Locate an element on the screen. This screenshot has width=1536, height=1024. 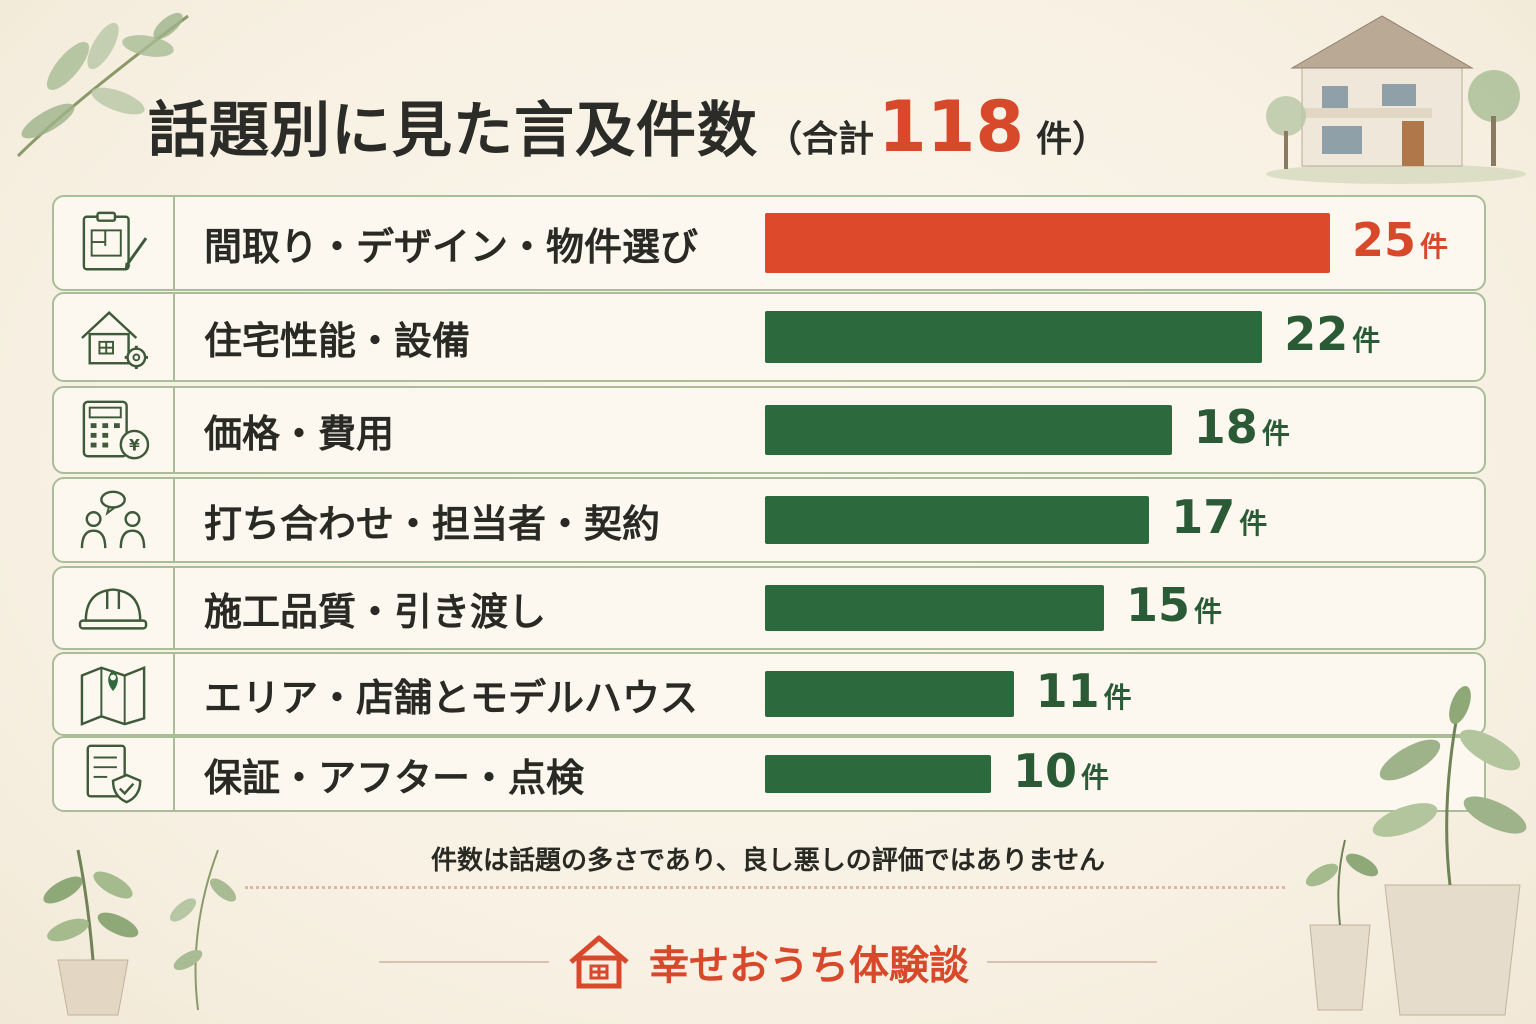
dotted-divider is located at coordinates (765, 887).